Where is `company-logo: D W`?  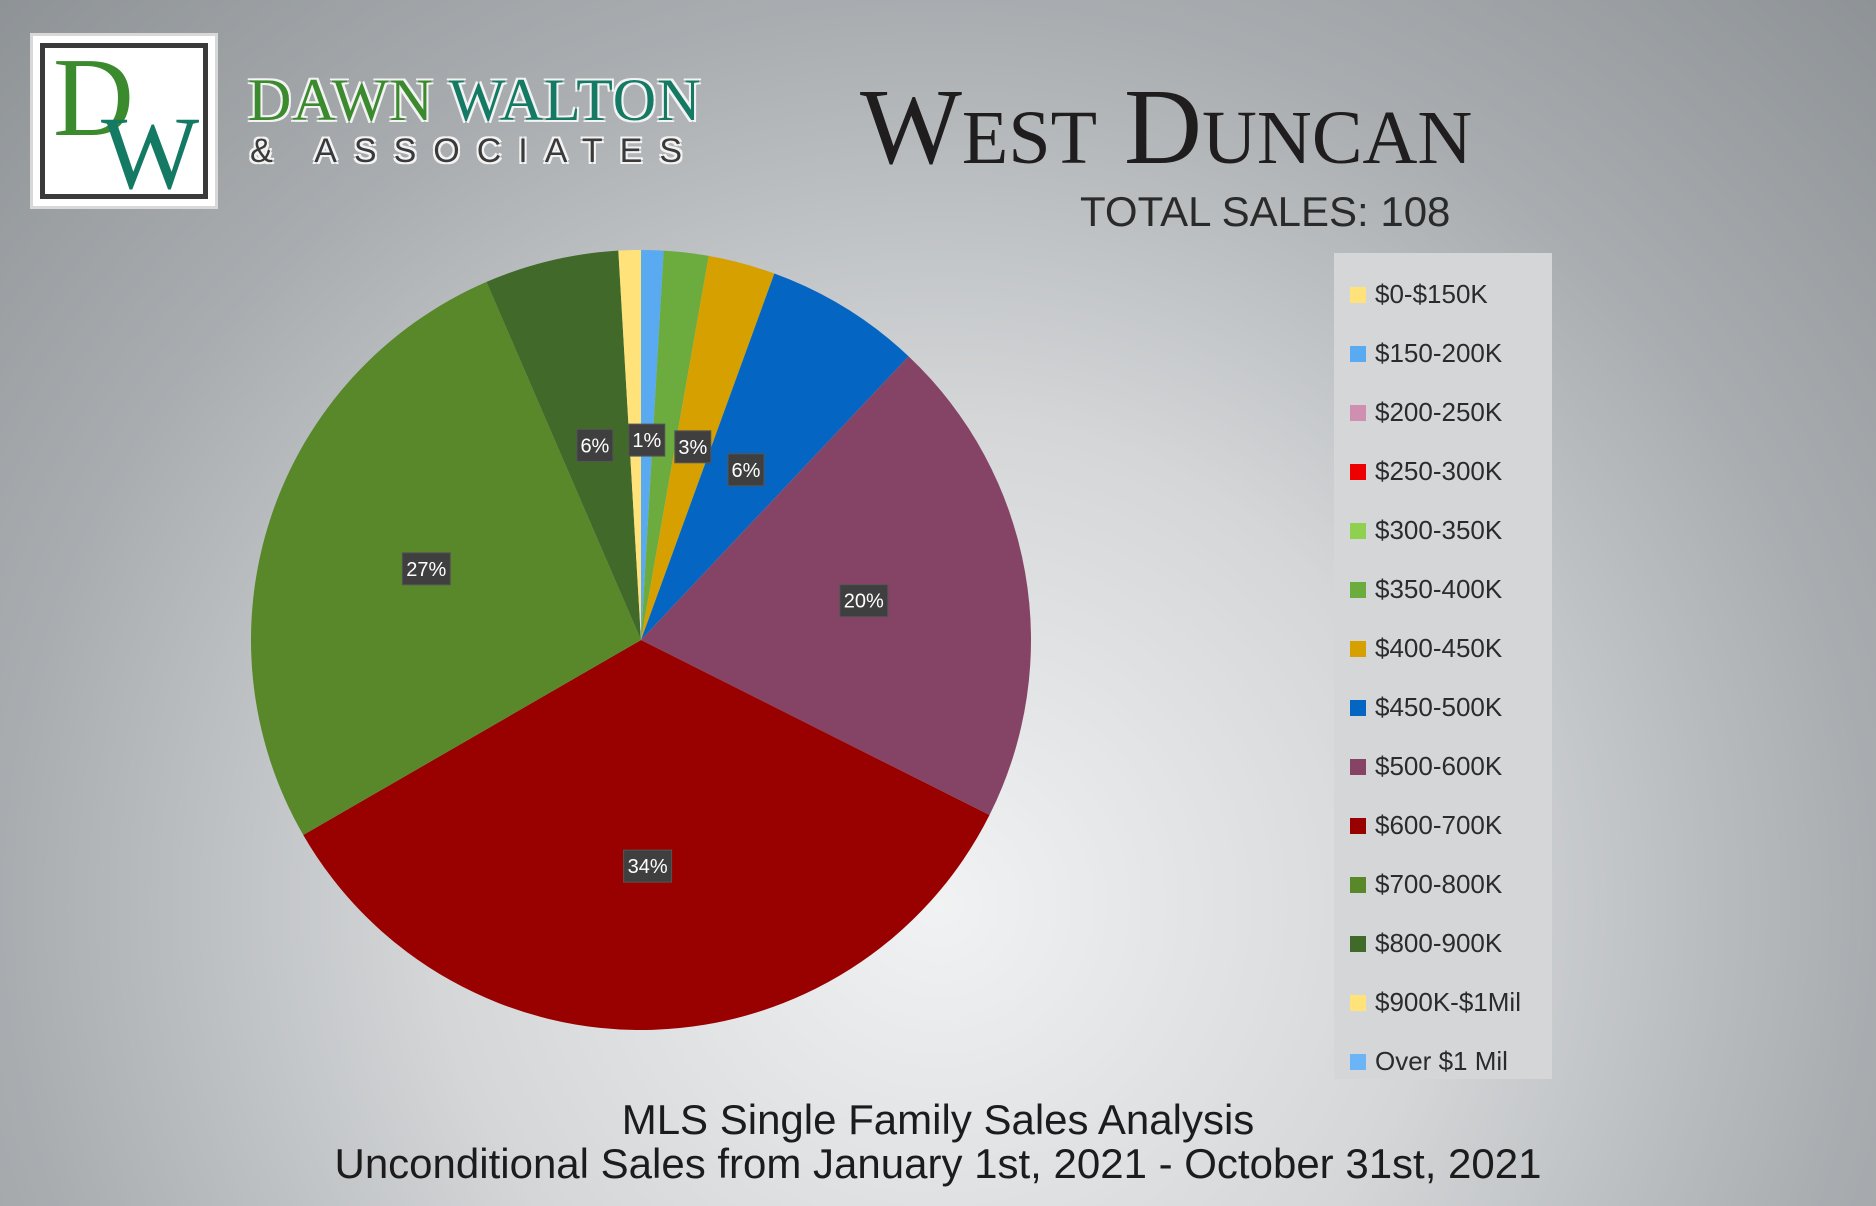 company-logo: D W is located at coordinates (124, 121).